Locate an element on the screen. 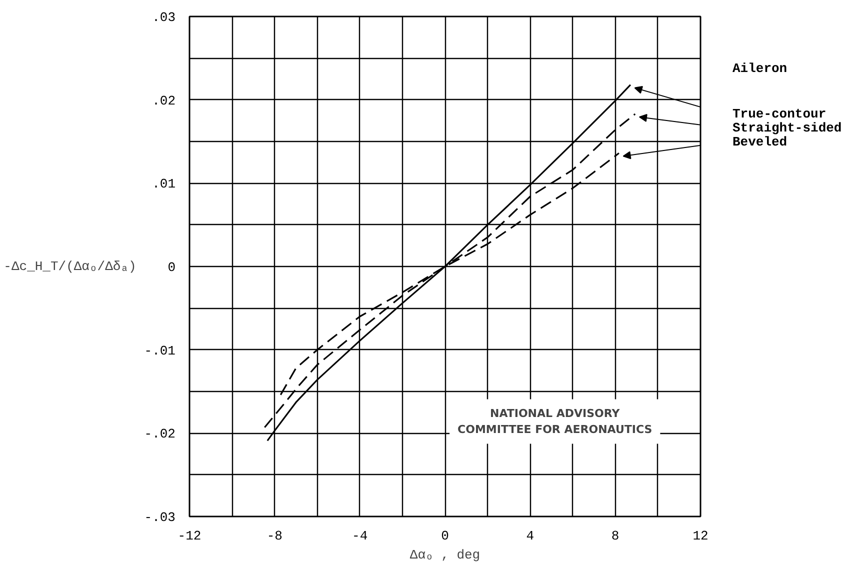  x-tick-label: 12 is located at coordinates (700, 536).